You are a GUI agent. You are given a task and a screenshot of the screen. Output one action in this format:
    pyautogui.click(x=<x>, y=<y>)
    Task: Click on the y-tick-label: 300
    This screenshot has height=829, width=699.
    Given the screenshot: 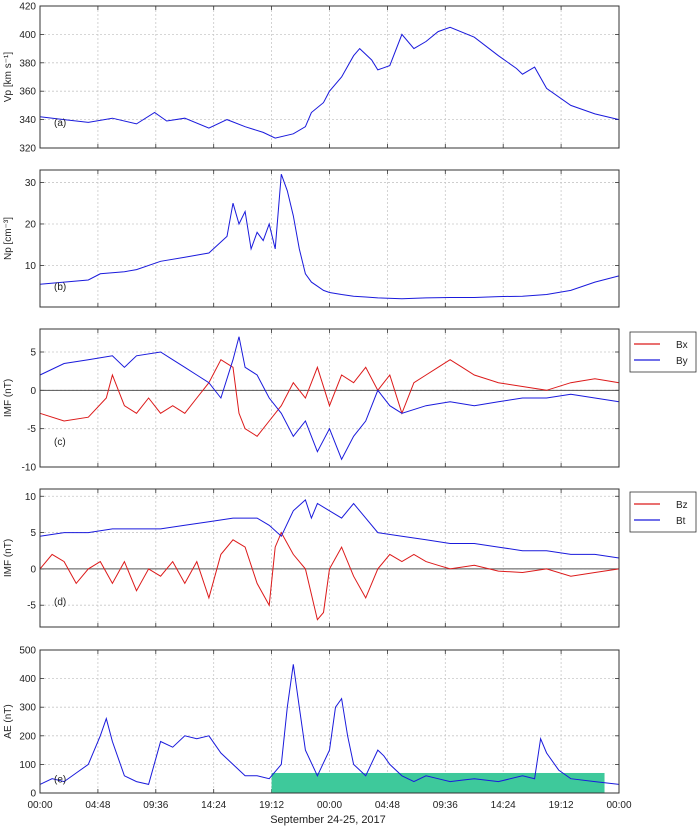 What is the action you would take?
    pyautogui.click(x=27, y=708)
    